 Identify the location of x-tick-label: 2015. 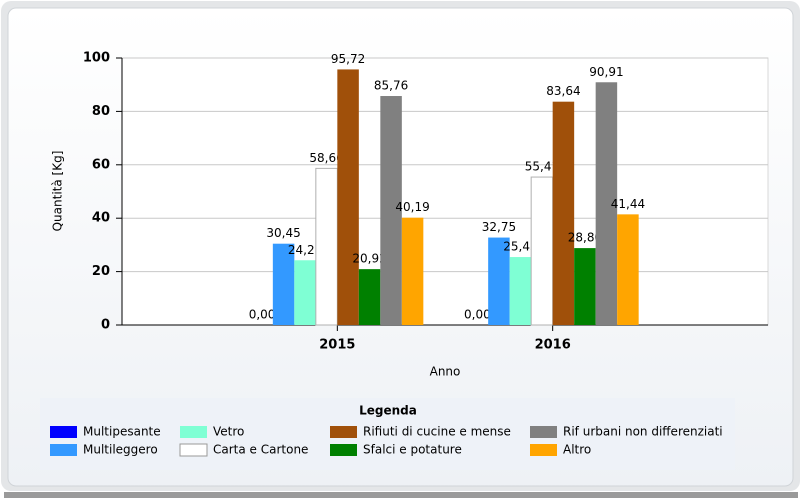
(337, 345).